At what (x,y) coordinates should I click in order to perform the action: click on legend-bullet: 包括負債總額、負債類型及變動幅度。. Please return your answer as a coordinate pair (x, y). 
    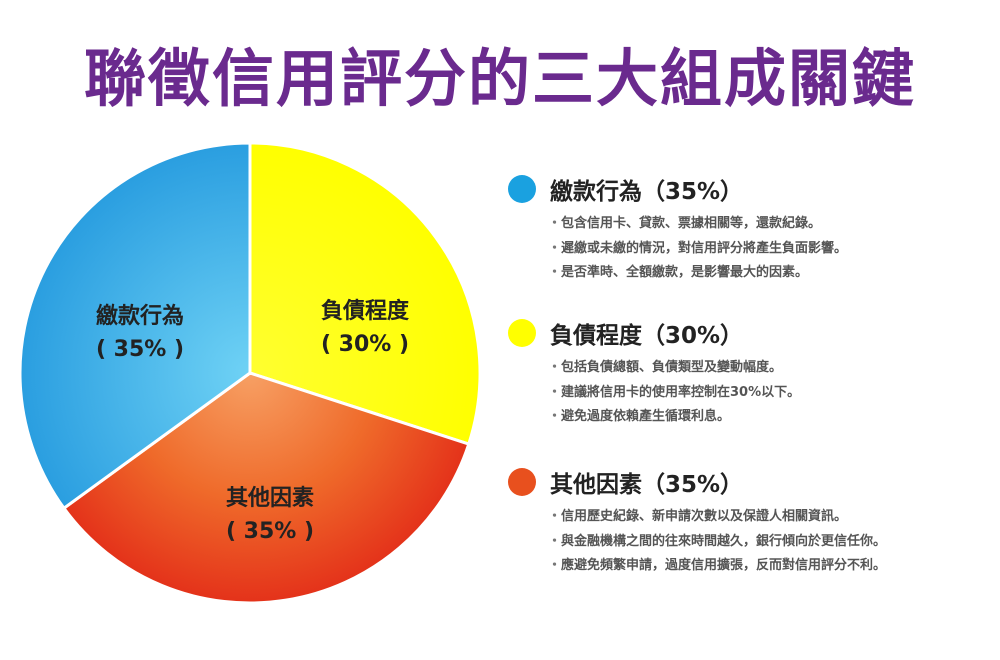
    Looking at the image, I should click on (674, 368).